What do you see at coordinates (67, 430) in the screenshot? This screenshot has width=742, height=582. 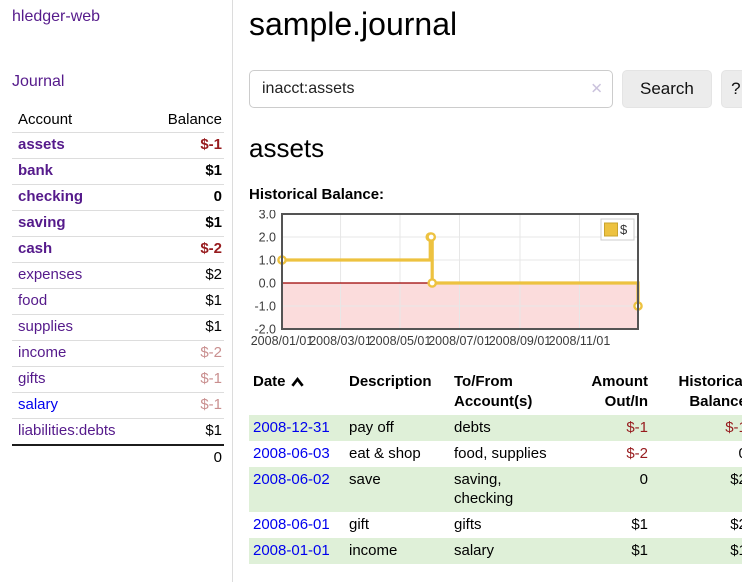 I see `account-link-liabilities-debts: liabilities:debts` at bounding box center [67, 430].